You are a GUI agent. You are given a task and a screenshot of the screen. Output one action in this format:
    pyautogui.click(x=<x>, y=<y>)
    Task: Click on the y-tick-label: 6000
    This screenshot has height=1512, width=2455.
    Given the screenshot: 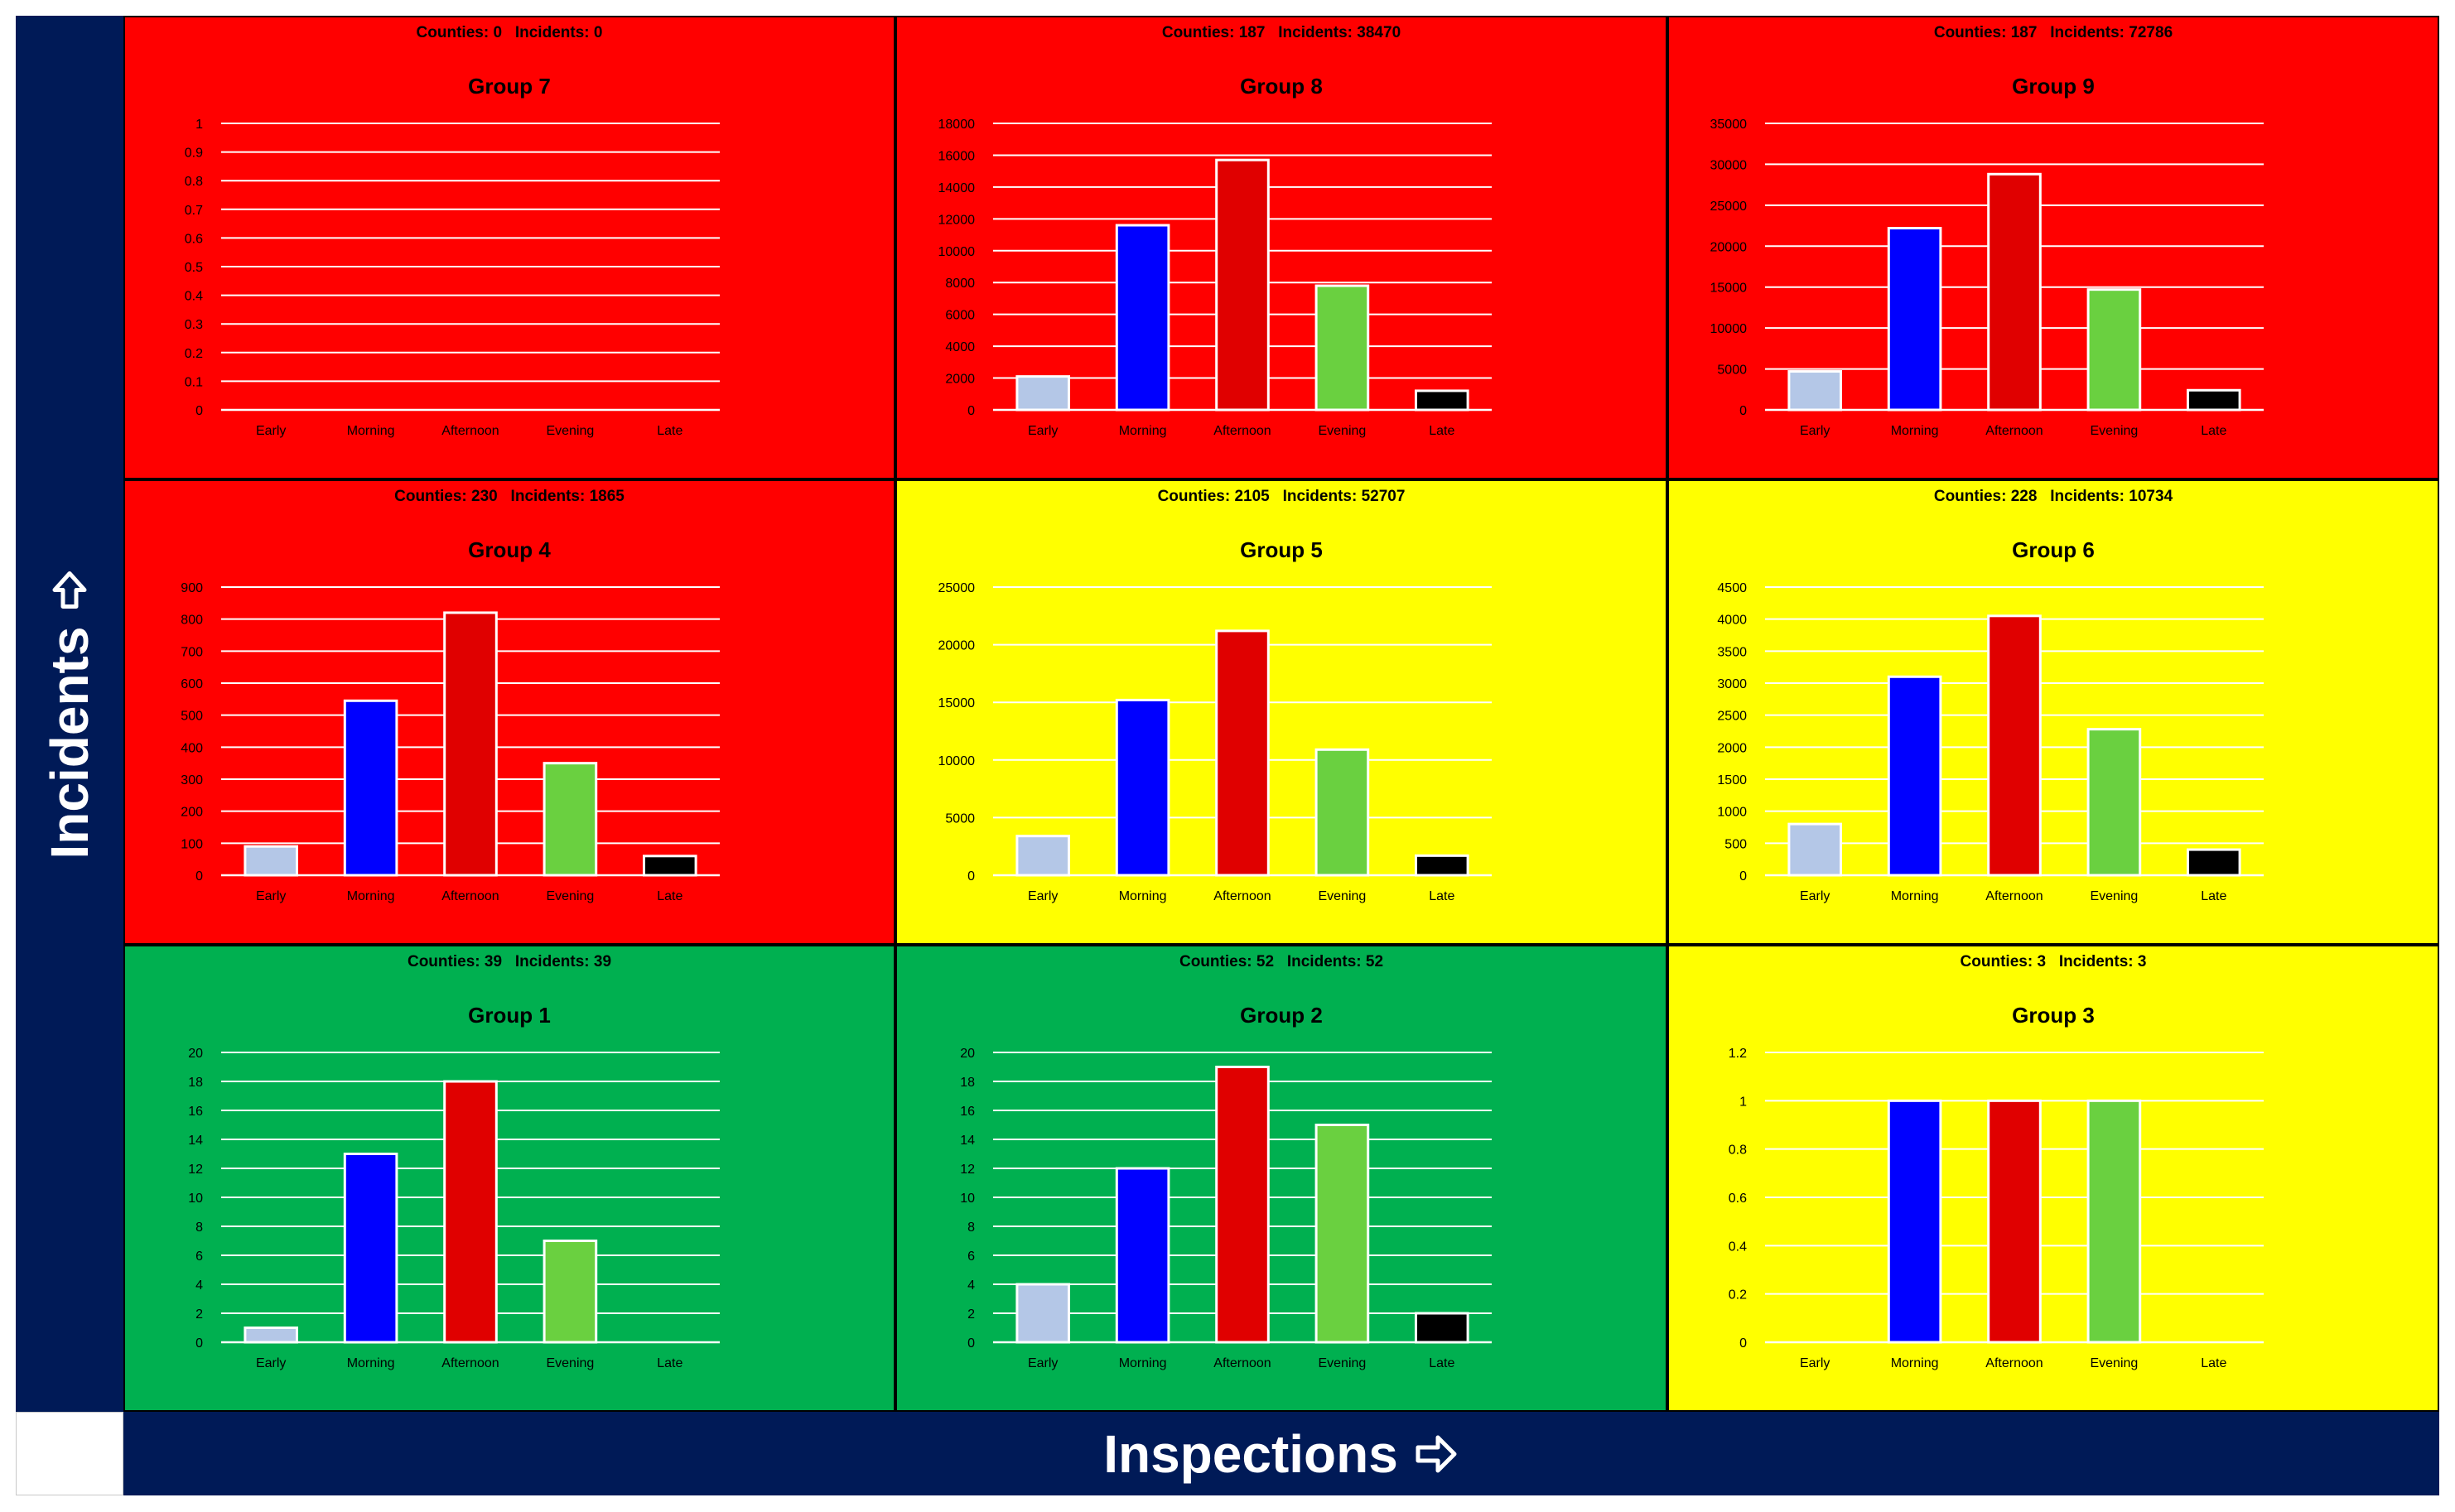 What is the action you would take?
    pyautogui.click(x=960, y=316)
    